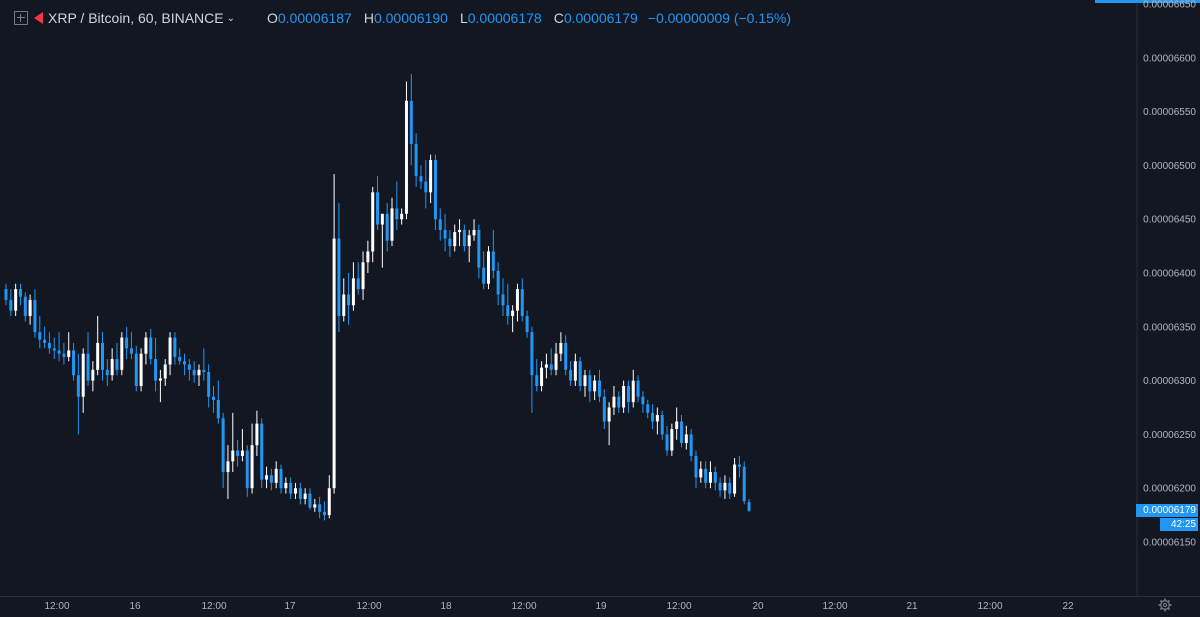  What do you see at coordinates (21, 18) in the screenshot?
I see `plus-square-icon` at bounding box center [21, 18].